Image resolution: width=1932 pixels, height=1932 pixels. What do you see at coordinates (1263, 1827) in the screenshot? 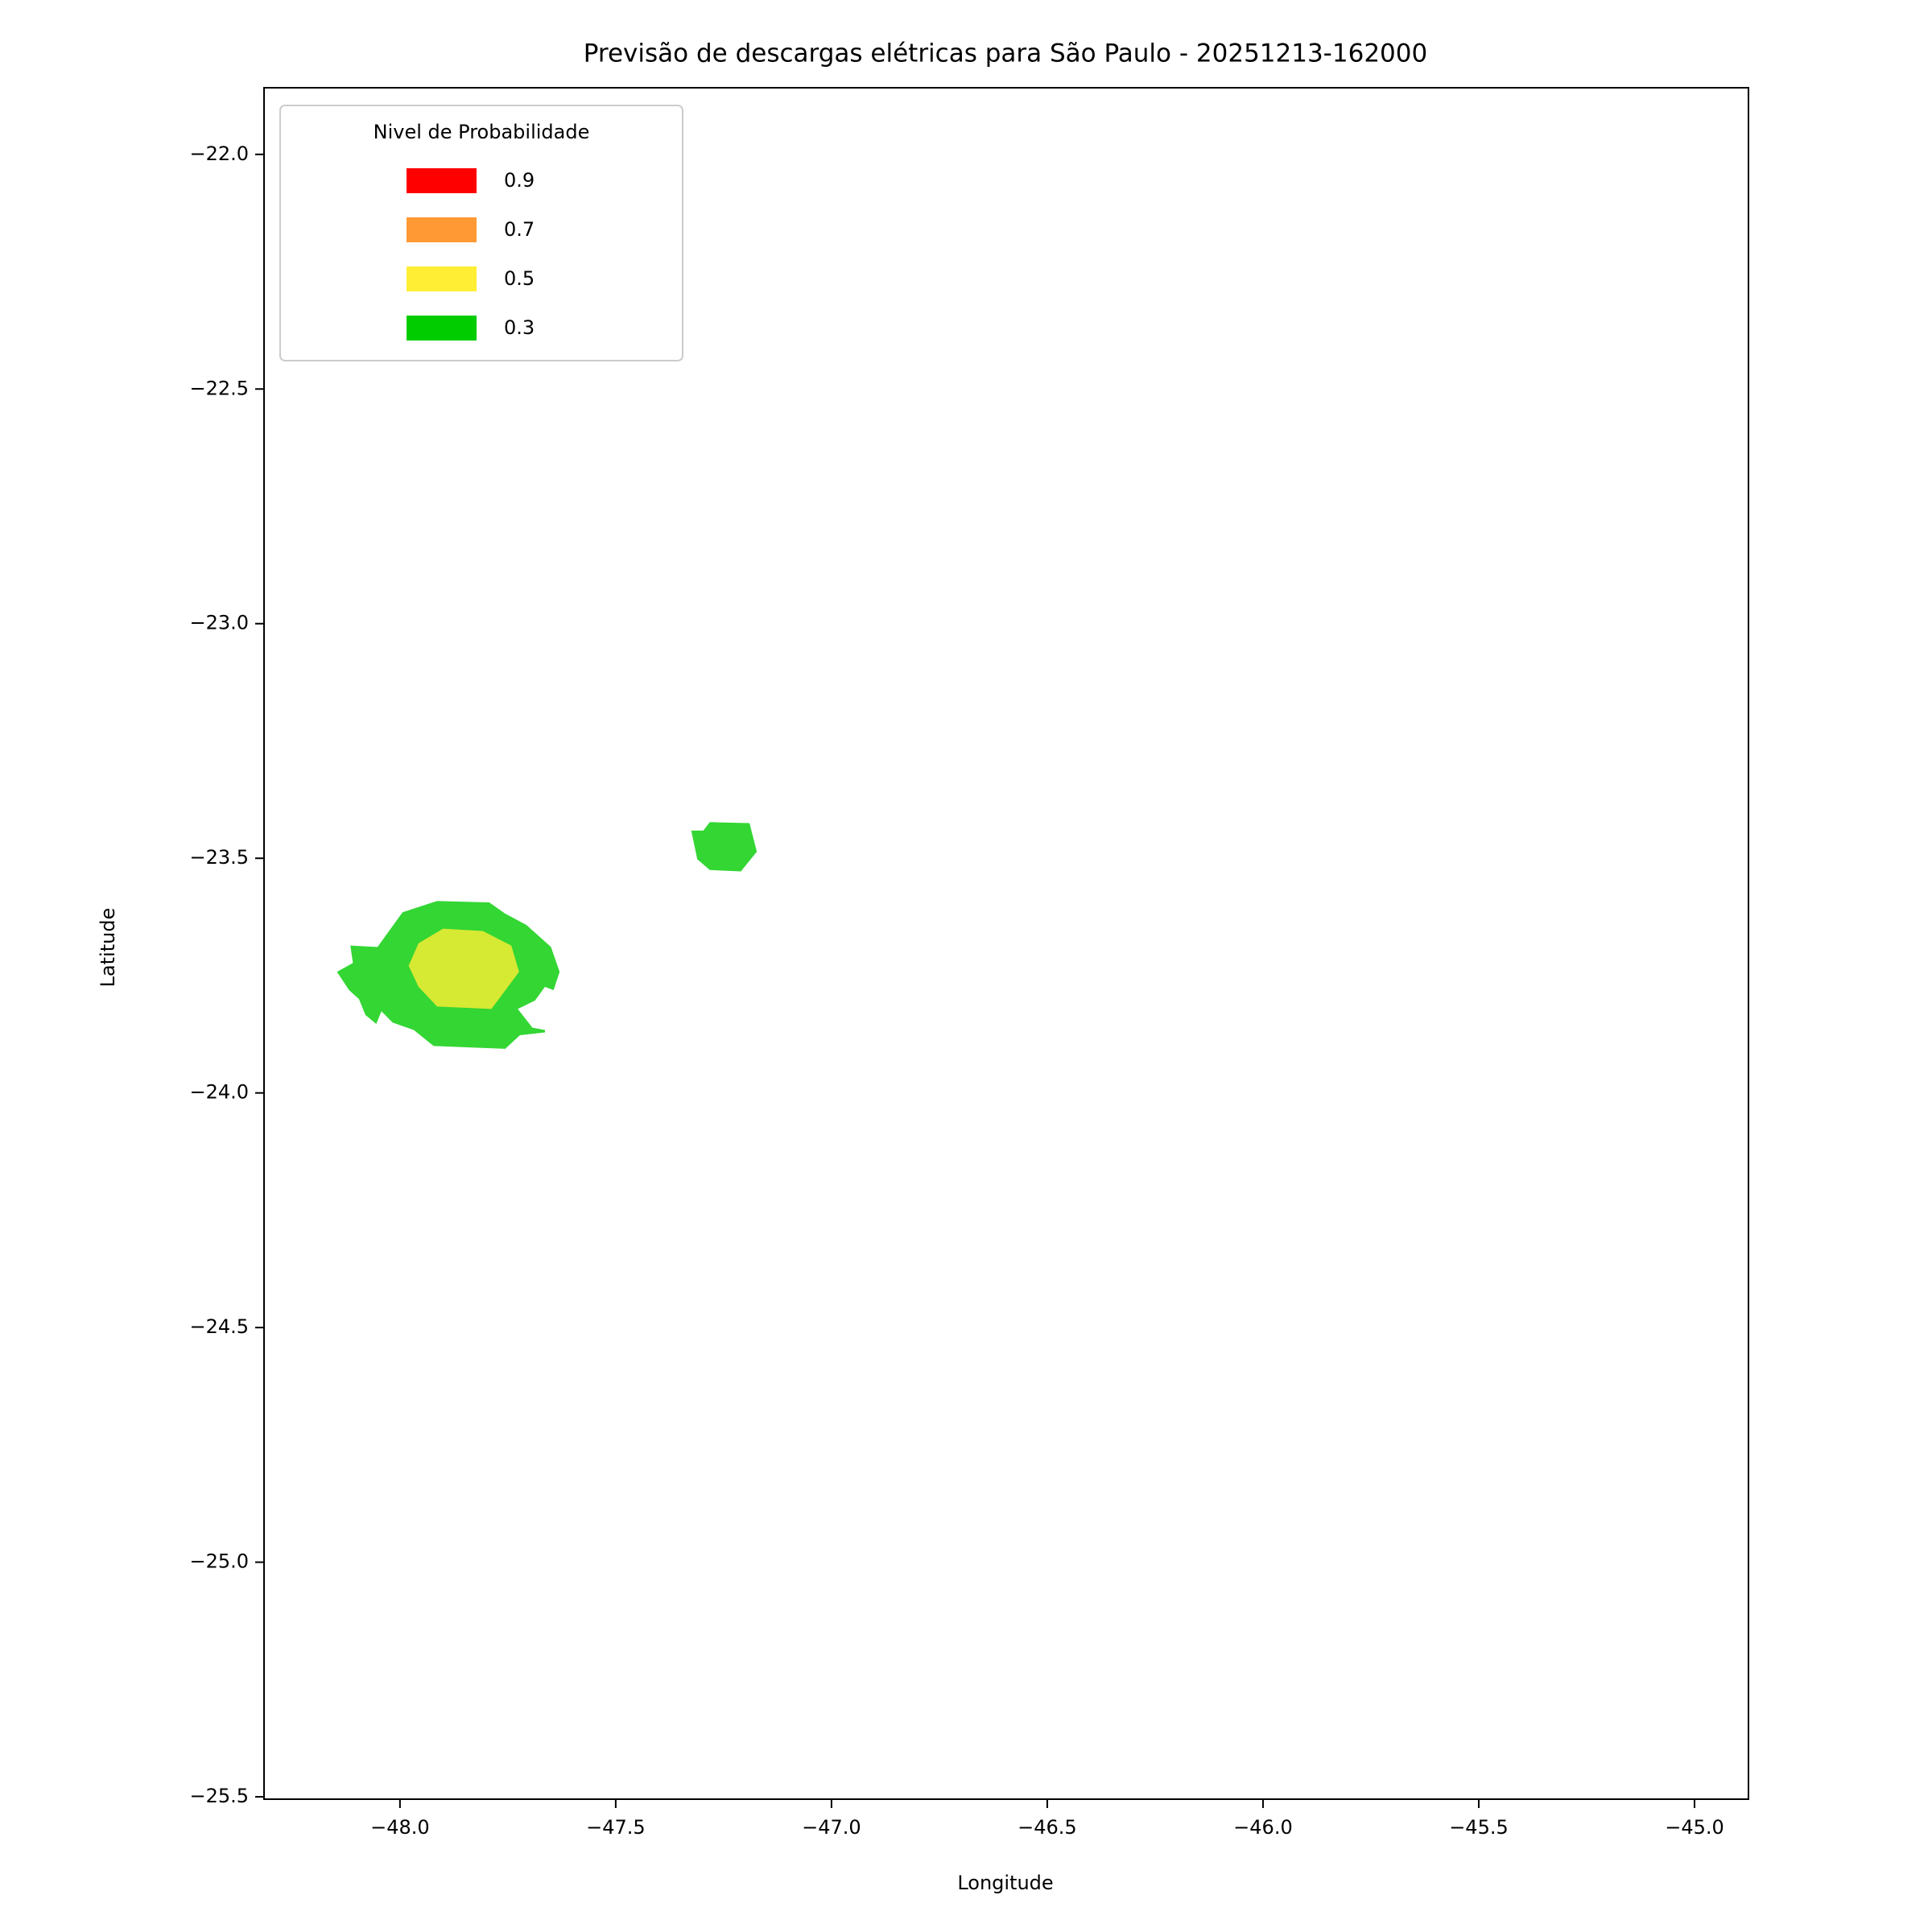
I see `x-tick-label: −46.0` at bounding box center [1263, 1827].